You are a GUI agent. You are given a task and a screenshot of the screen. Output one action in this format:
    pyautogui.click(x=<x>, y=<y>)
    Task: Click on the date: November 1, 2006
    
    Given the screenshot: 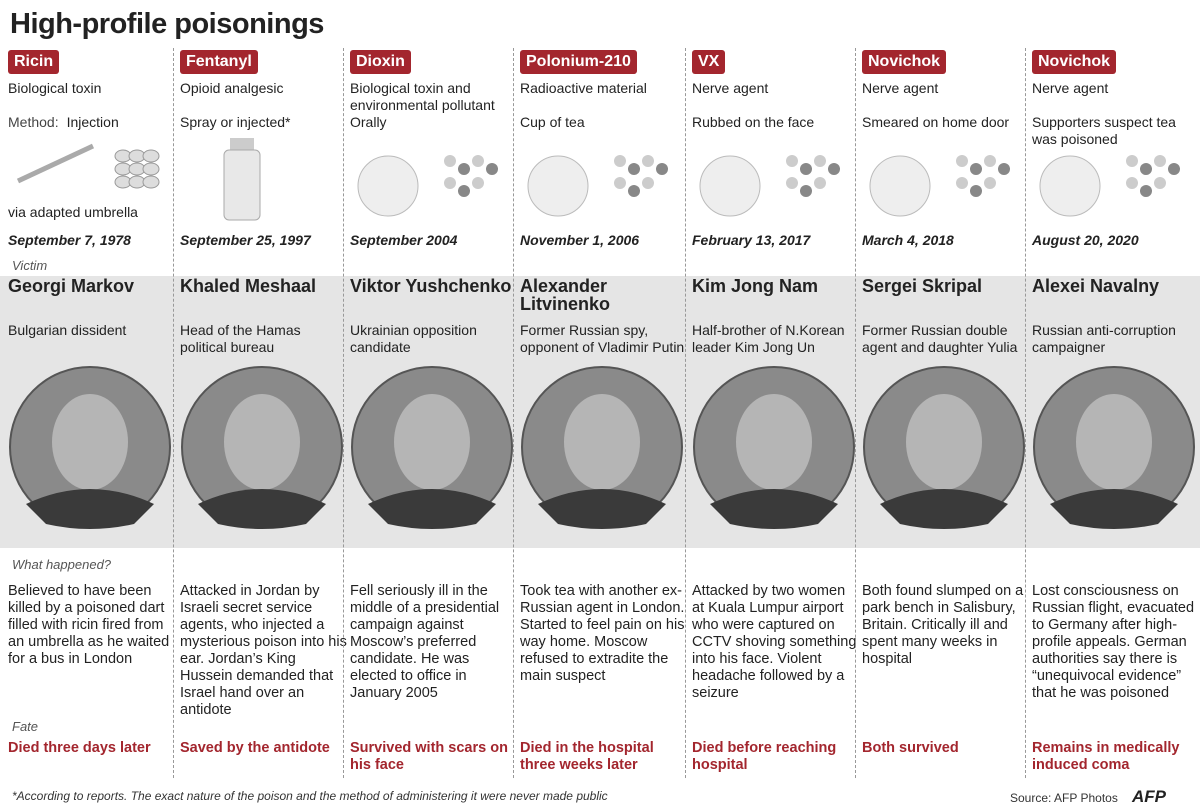 What is the action you would take?
    pyautogui.click(x=580, y=240)
    